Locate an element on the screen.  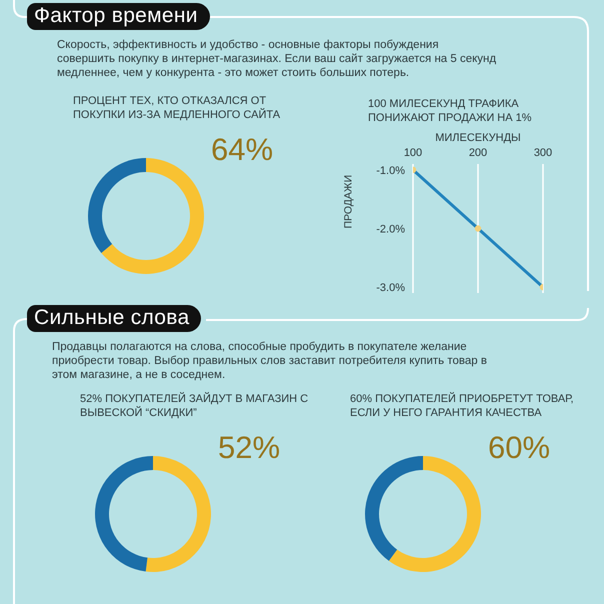
y-axis-title: ПРОДАЖИ is located at coordinates (348, 201).